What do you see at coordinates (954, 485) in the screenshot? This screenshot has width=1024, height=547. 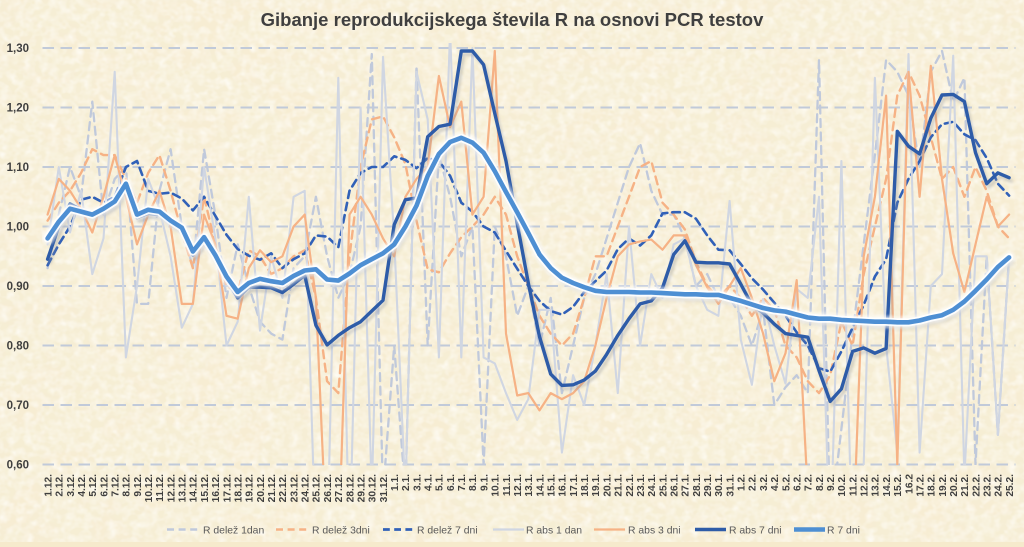 I see `svg-text: 20.2.` at bounding box center [954, 485].